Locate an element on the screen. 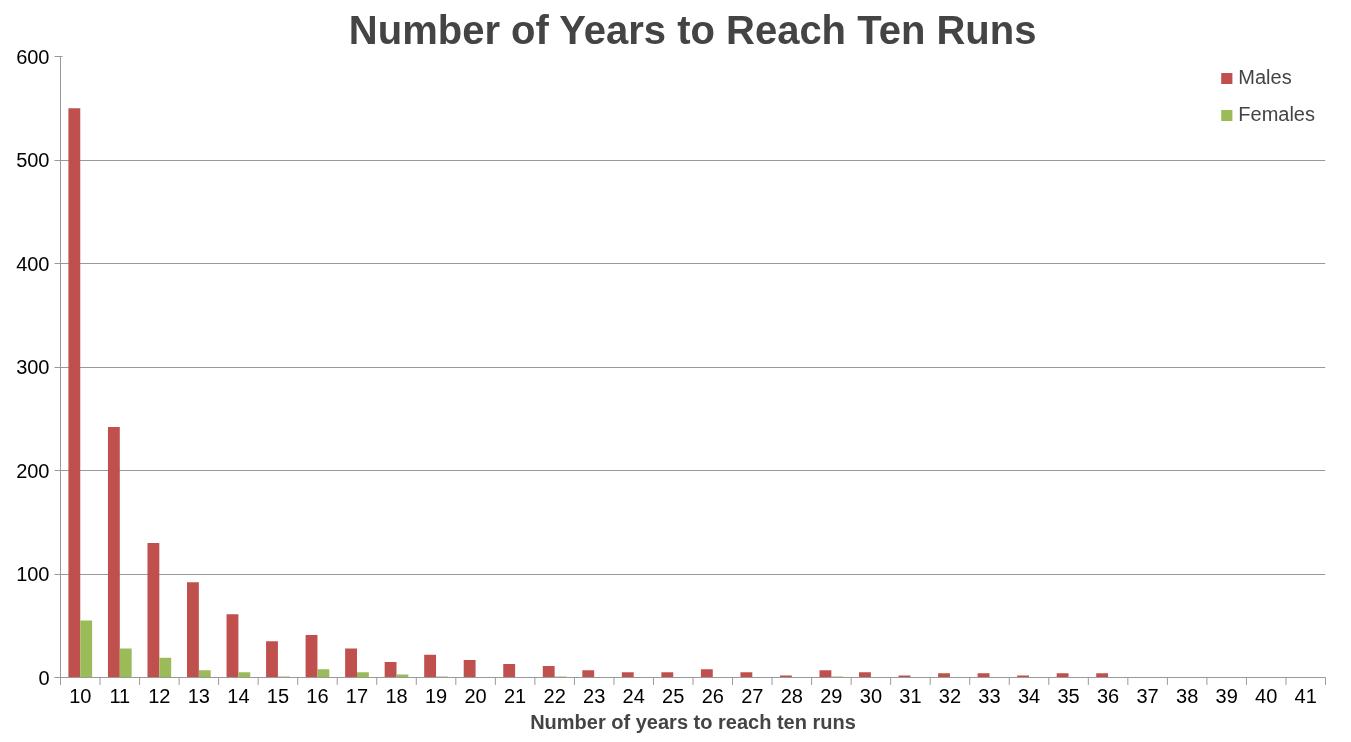  legend-label: Males is located at coordinates (1265, 77).